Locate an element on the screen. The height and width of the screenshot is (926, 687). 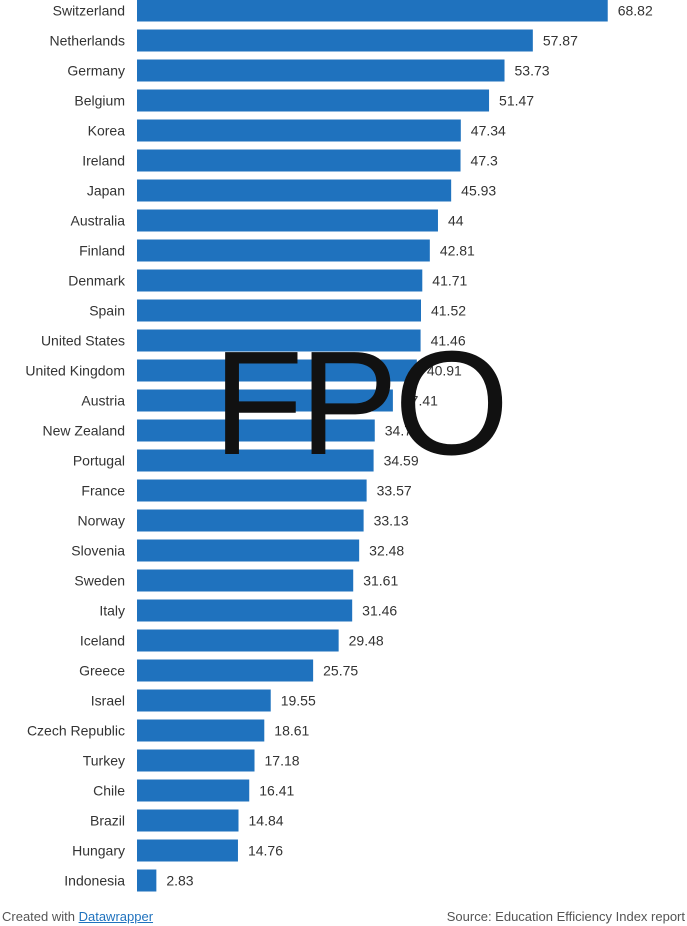
value-label: 40.91 is located at coordinates (444, 371).